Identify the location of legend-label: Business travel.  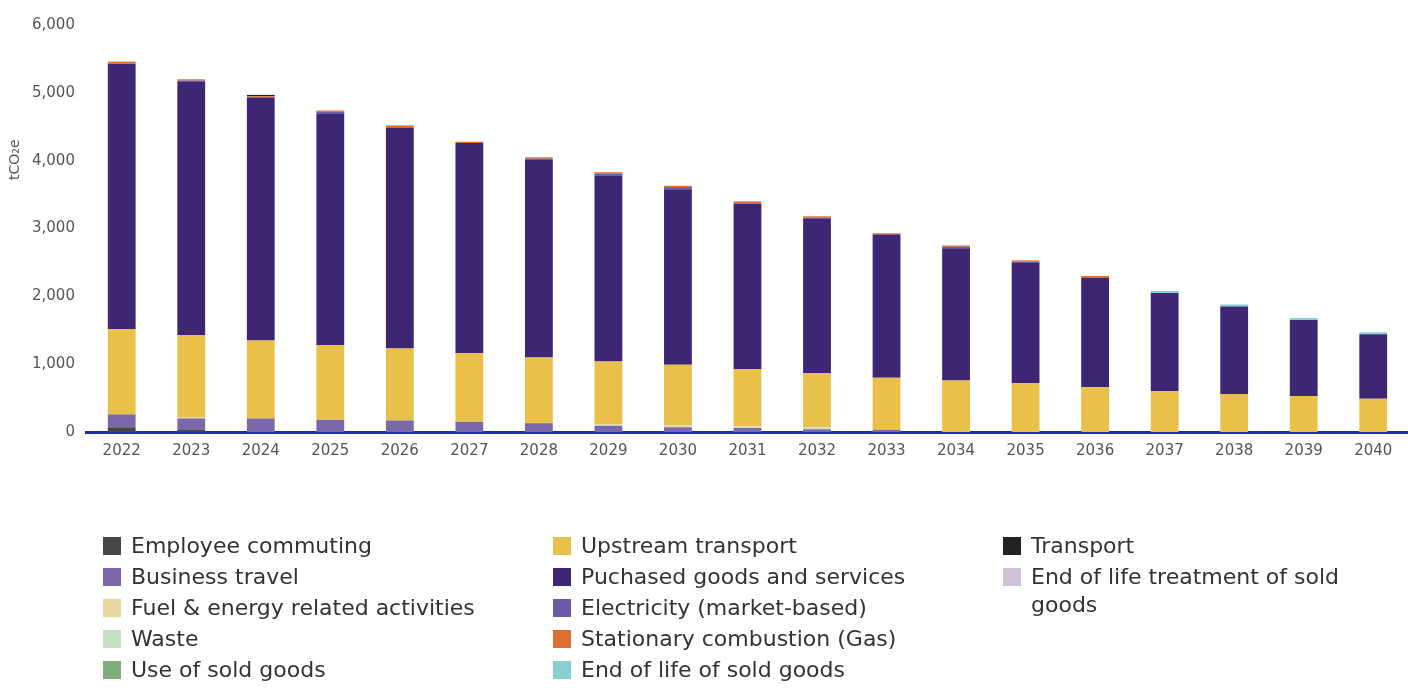
(215, 577).